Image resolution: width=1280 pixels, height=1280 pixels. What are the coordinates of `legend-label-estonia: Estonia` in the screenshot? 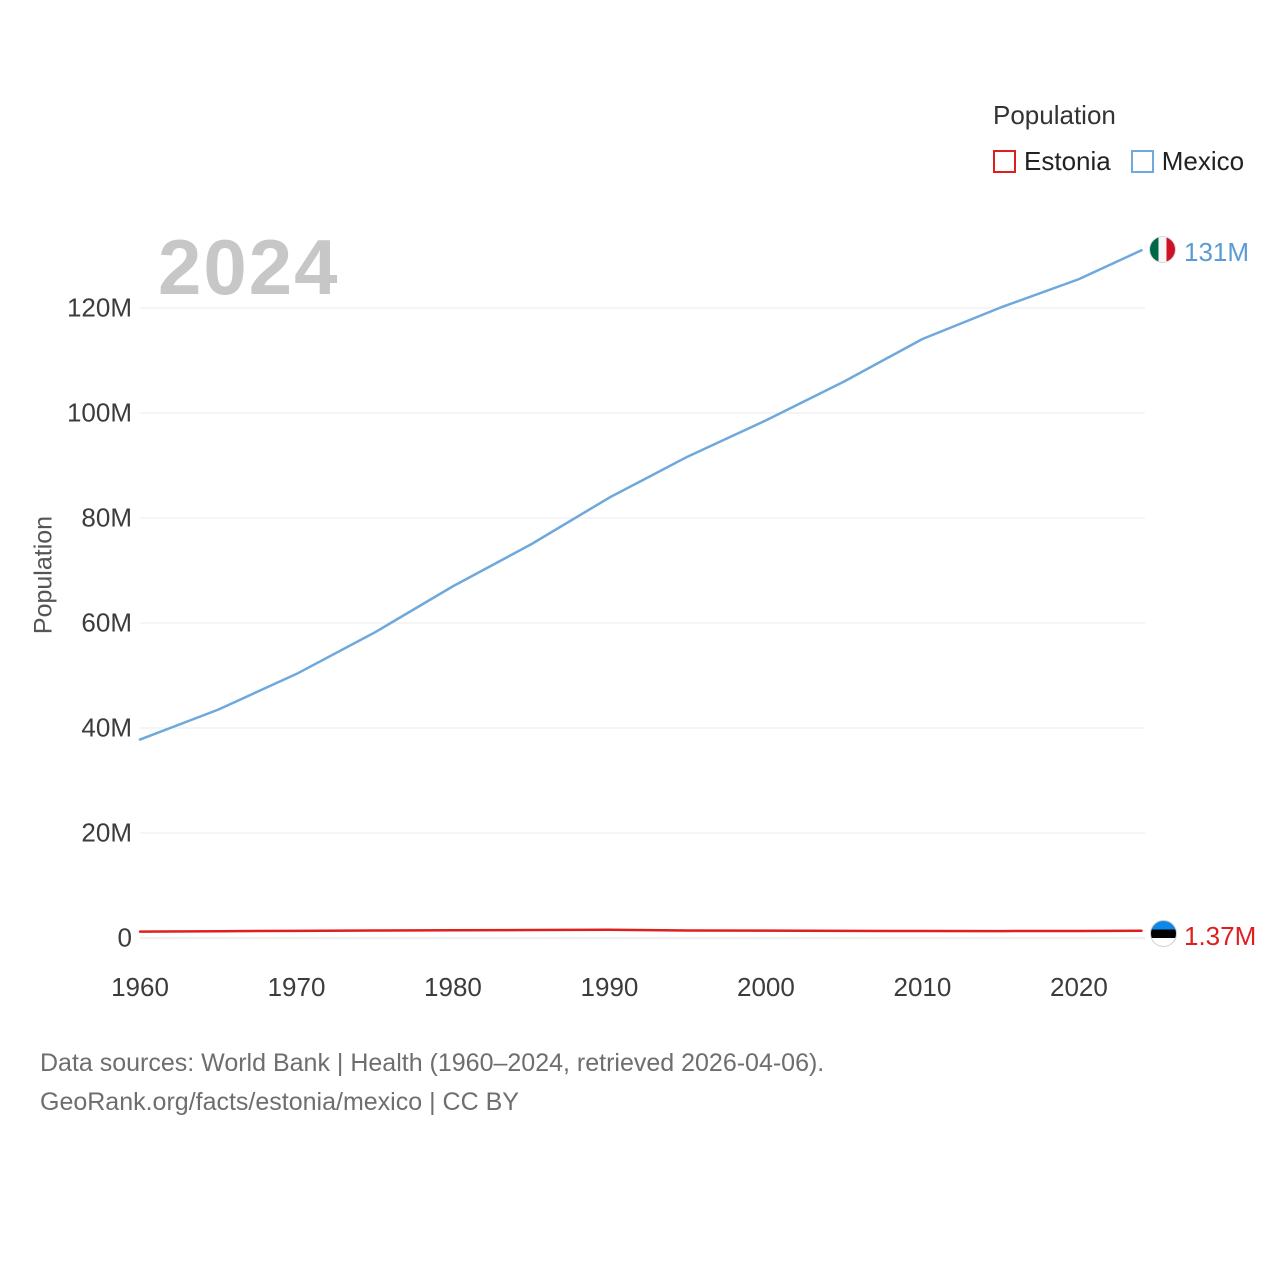 It's located at (1067, 161).